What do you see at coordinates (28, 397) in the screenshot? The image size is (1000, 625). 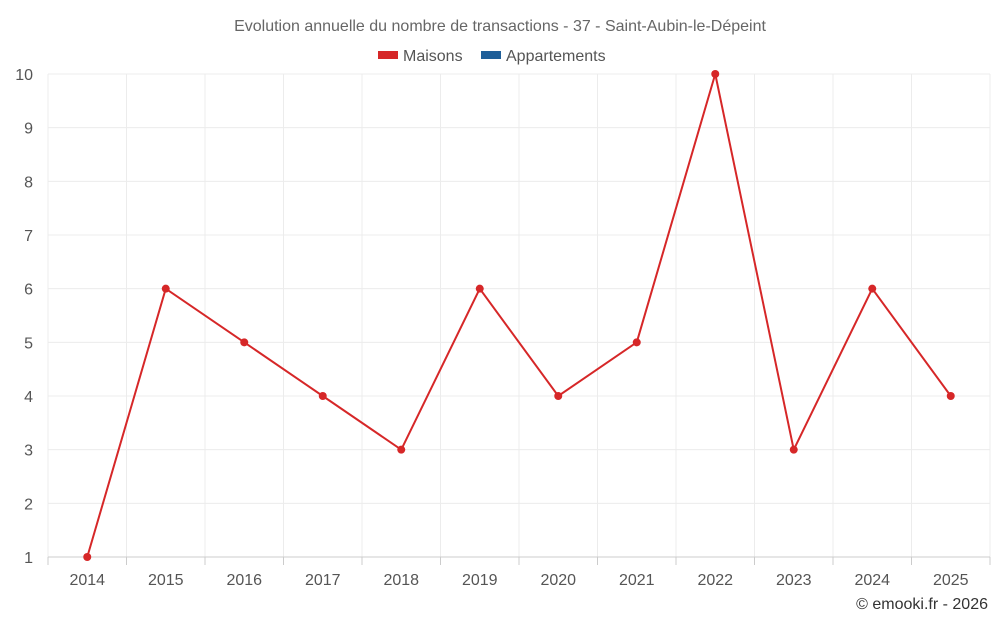 I see `y-tick-label: 4` at bounding box center [28, 397].